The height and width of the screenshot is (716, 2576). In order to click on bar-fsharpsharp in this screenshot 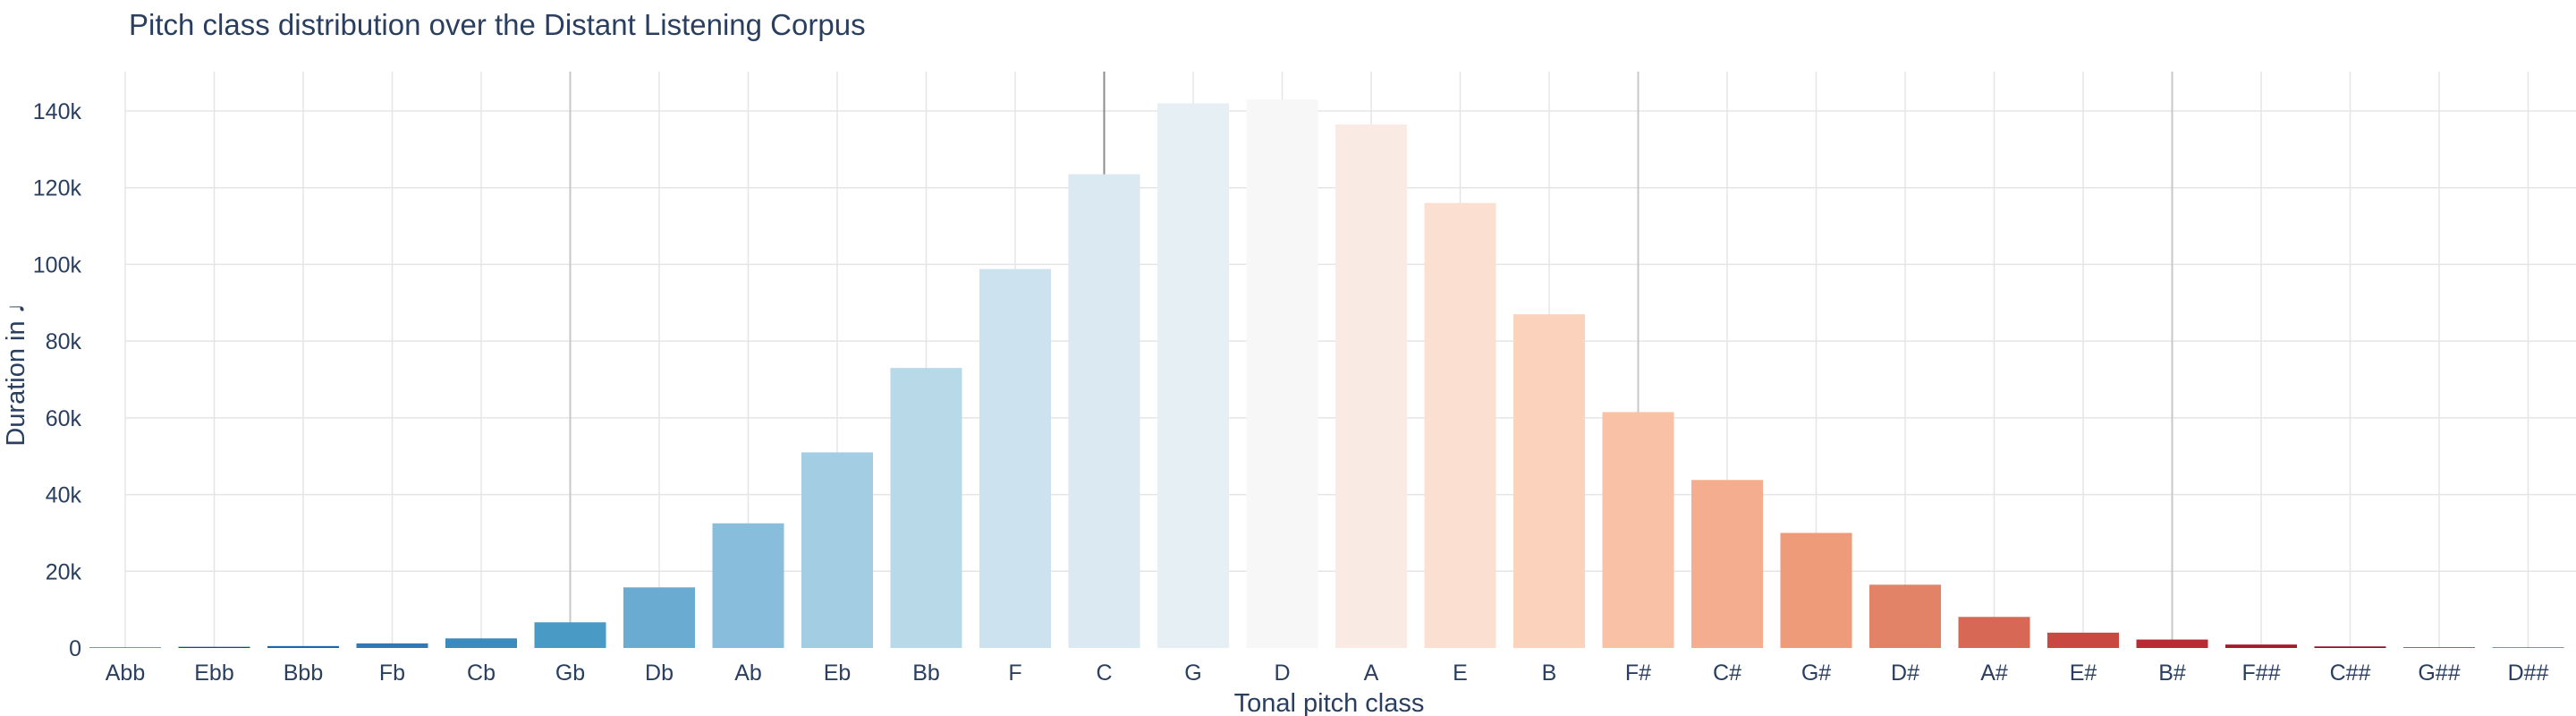, I will do `click(2261, 646)`.